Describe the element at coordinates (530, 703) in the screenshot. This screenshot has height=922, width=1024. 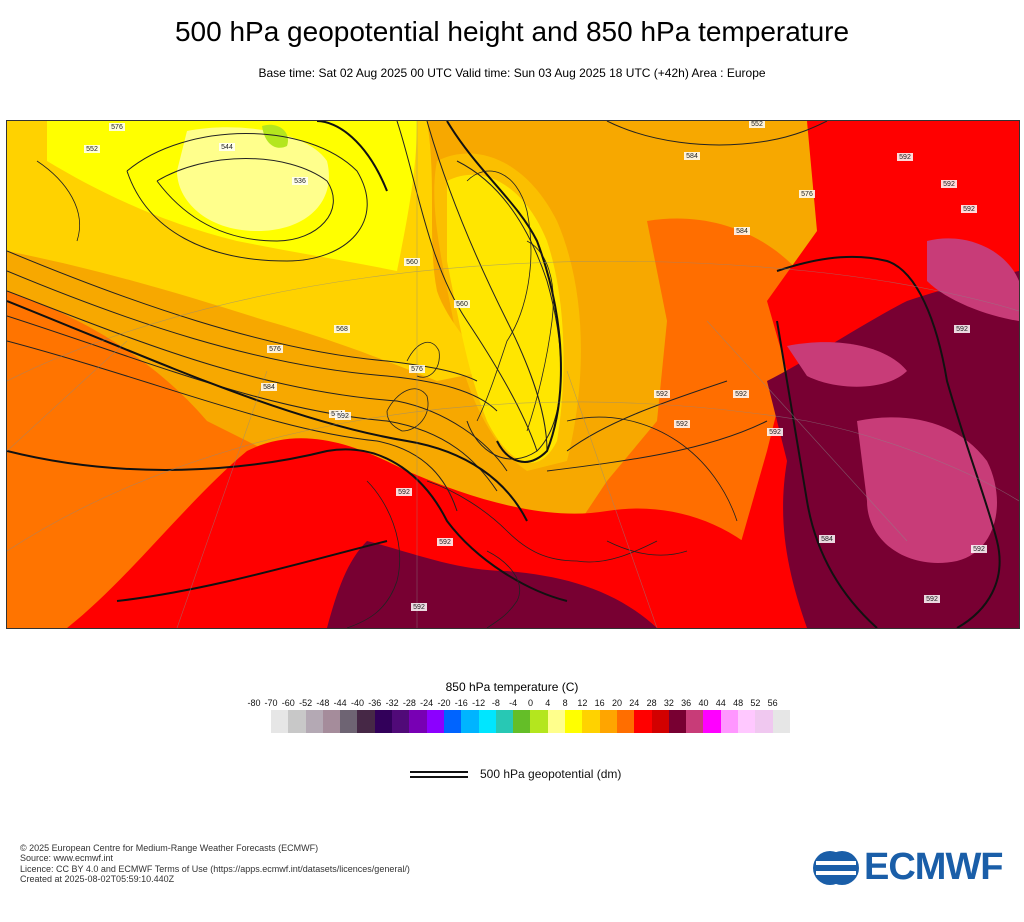
I see `legend-tick: 0` at that location.